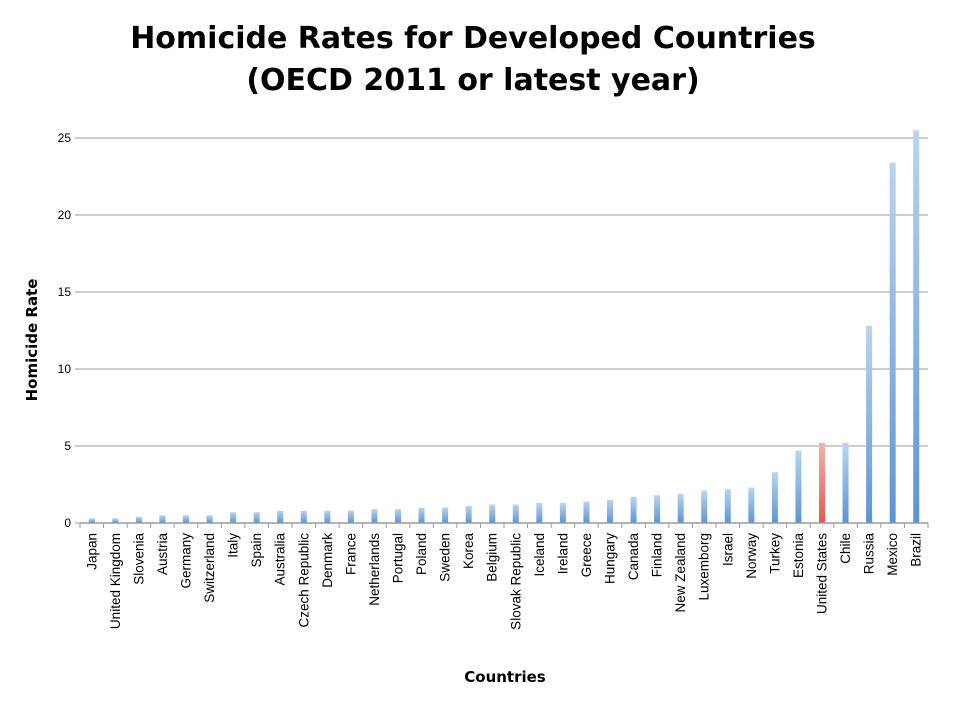 Image resolution: width=965 pixels, height=702 pixels. What do you see at coordinates (680, 573) in the screenshot?
I see `x-label-new-zealand: New Zealand` at bounding box center [680, 573].